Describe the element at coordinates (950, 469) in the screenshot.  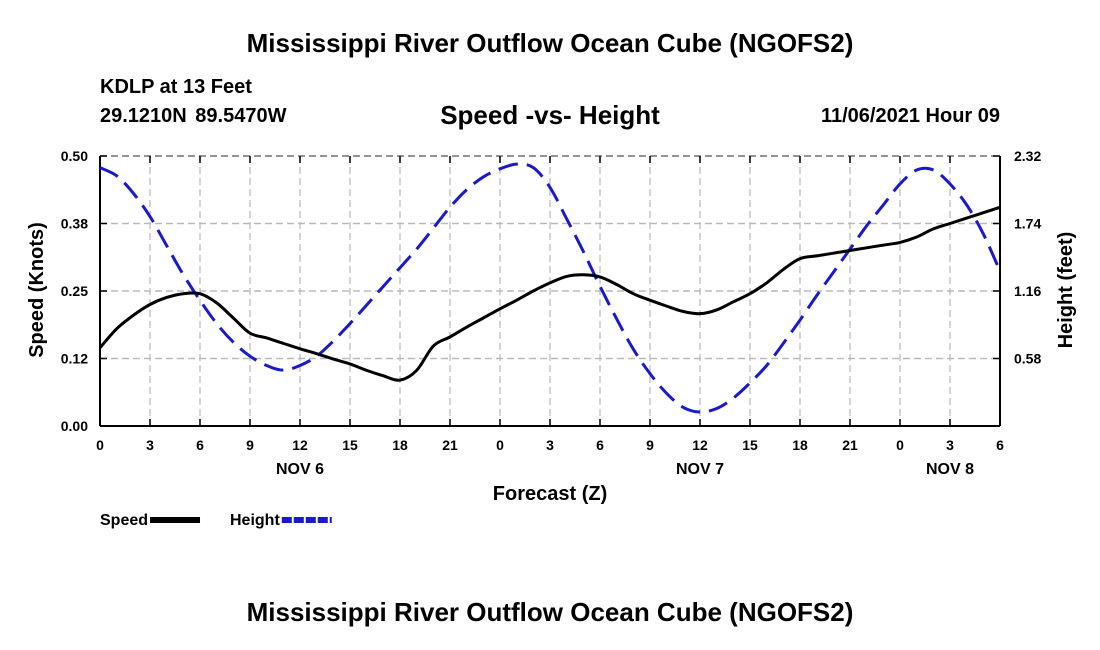
I see `day-label: NOV 8` at that location.